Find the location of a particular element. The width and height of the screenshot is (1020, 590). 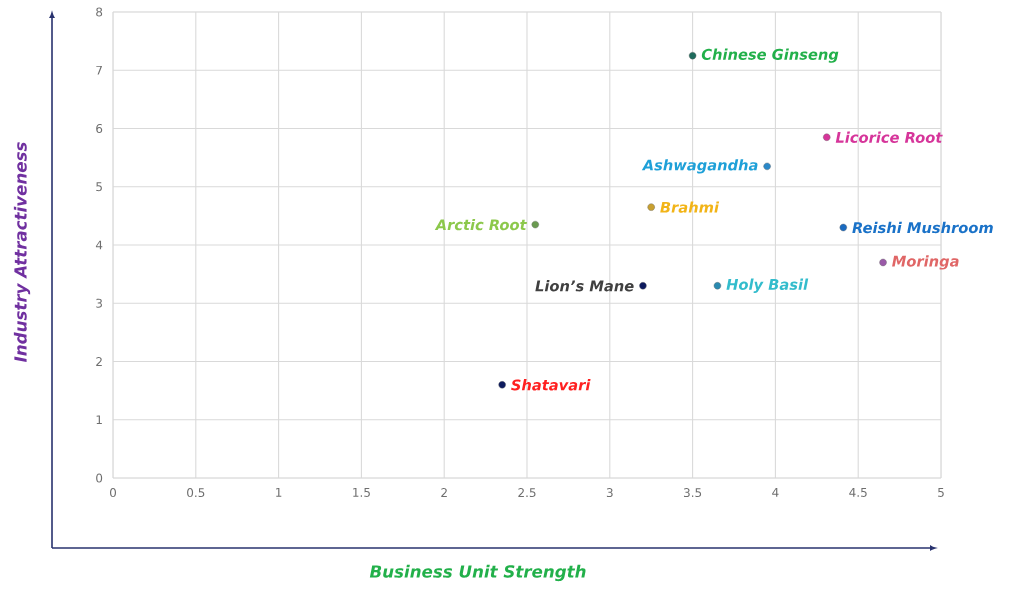

y-tick-label: 6 is located at coordinates (99, 128).